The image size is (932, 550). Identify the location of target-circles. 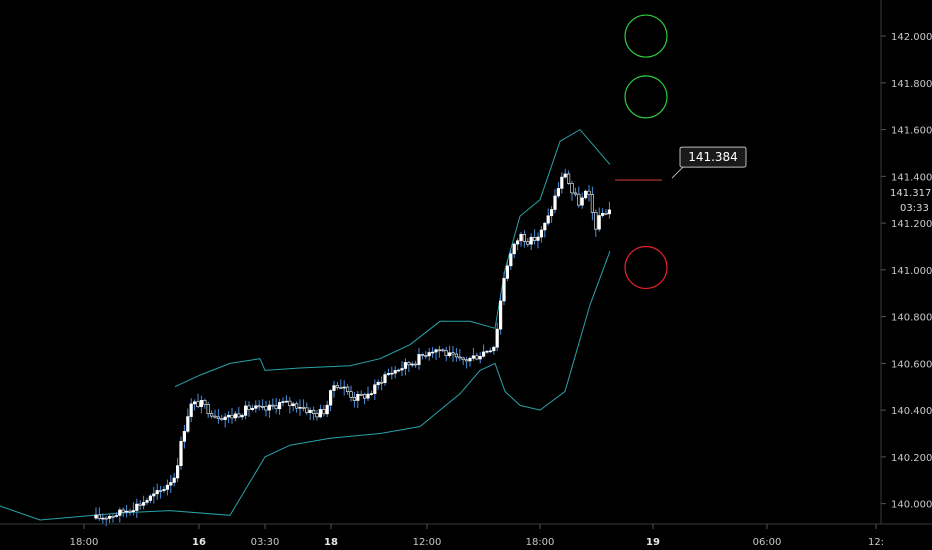
(646, 151).